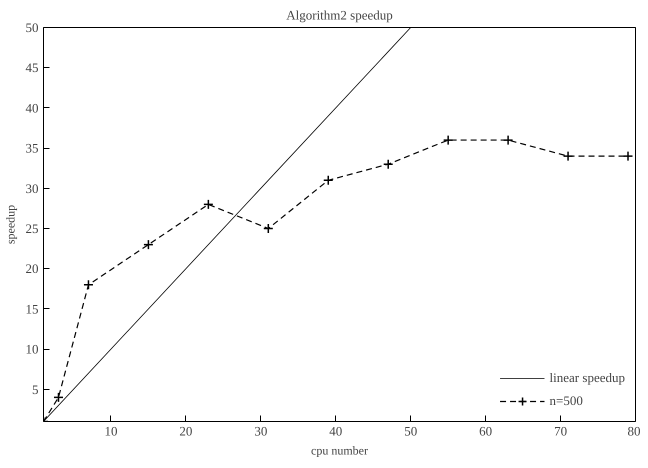 This screenshot has height=468, width=648. I want to click on x-axis-title: cpu number, so click(339, 451).